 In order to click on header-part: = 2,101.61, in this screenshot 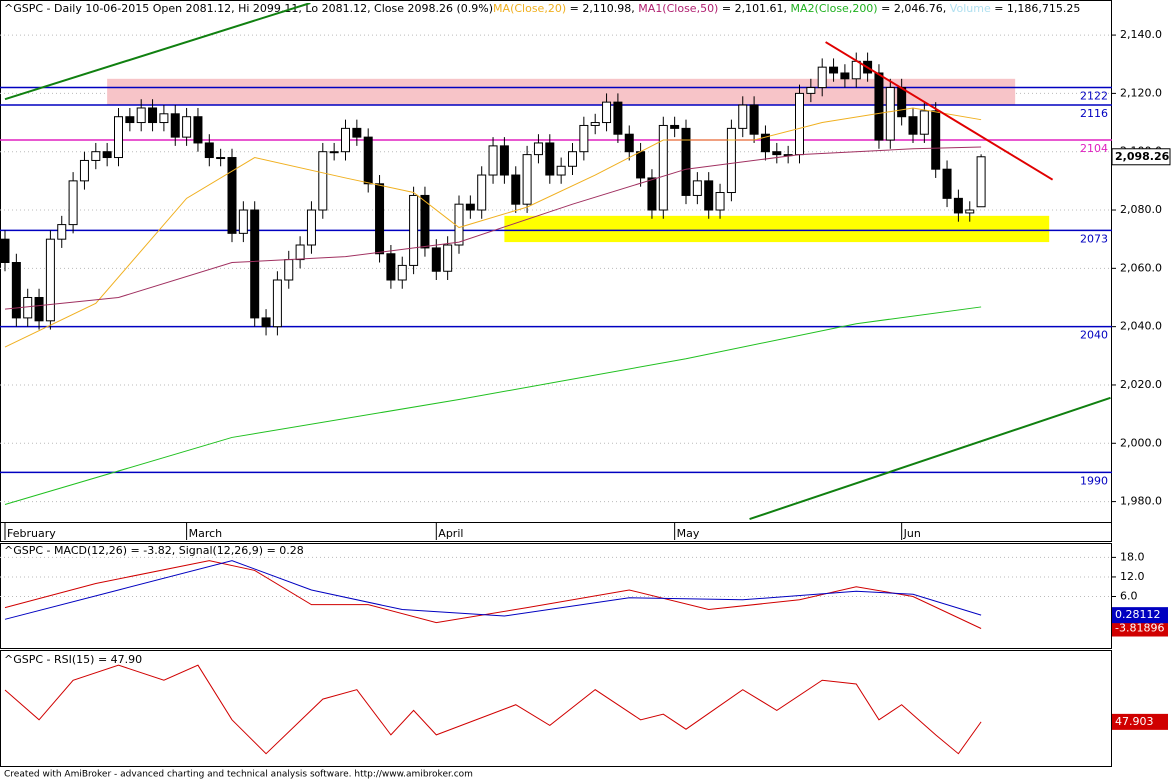, I will do `click(754, 8)`.